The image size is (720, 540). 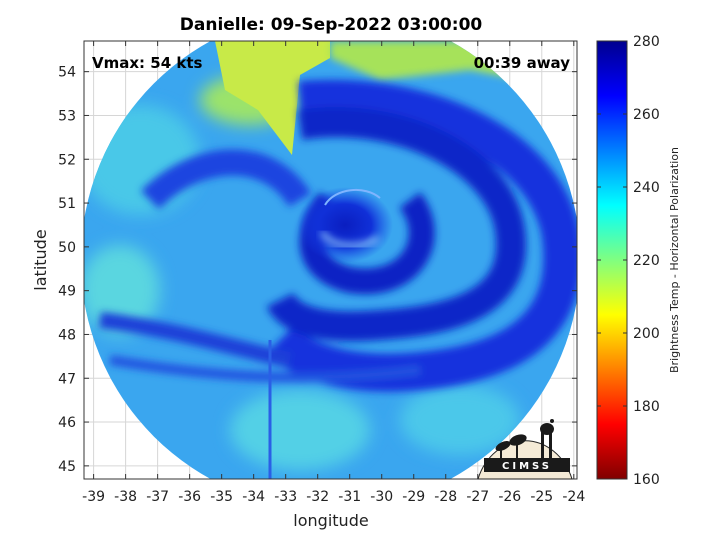 What do you see at coordinates (541, 497) in the screenshot?
I see `x-tick-label: -25` at bounding box center [541, 497].